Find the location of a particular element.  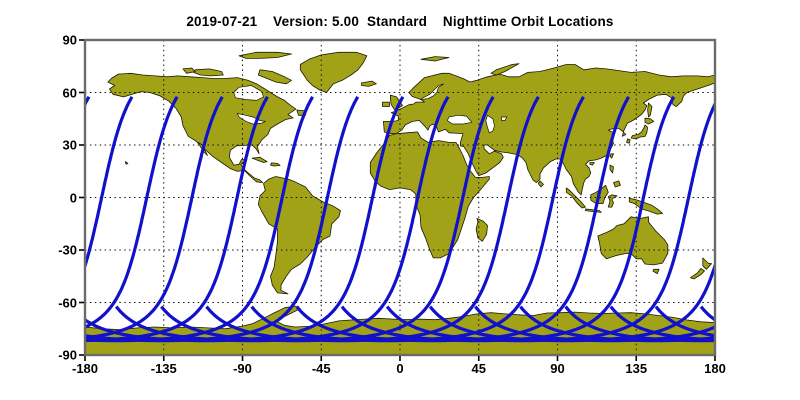

y-tick-label: -90 is located at coordinates (67, 355).